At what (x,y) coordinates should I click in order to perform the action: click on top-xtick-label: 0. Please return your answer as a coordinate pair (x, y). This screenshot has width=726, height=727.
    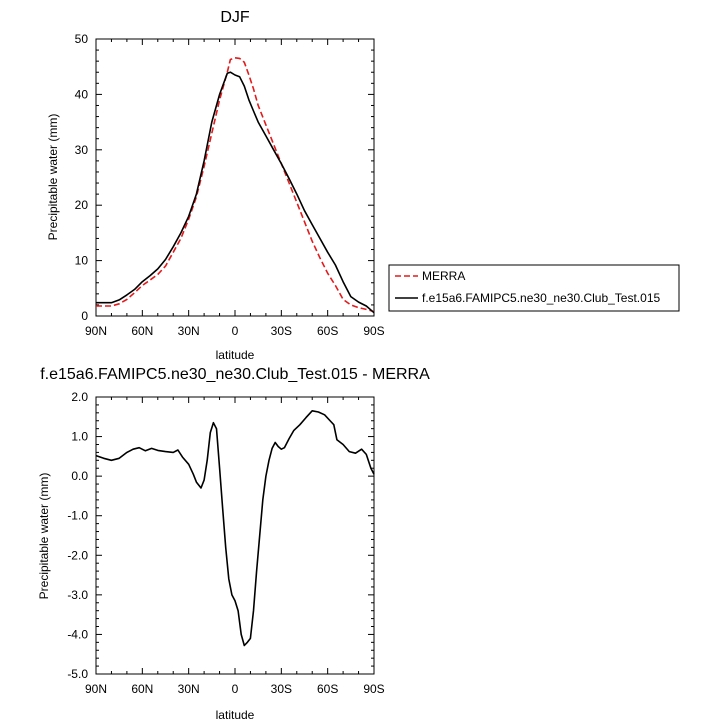
    Looking at the image, I should click on (235, 331).